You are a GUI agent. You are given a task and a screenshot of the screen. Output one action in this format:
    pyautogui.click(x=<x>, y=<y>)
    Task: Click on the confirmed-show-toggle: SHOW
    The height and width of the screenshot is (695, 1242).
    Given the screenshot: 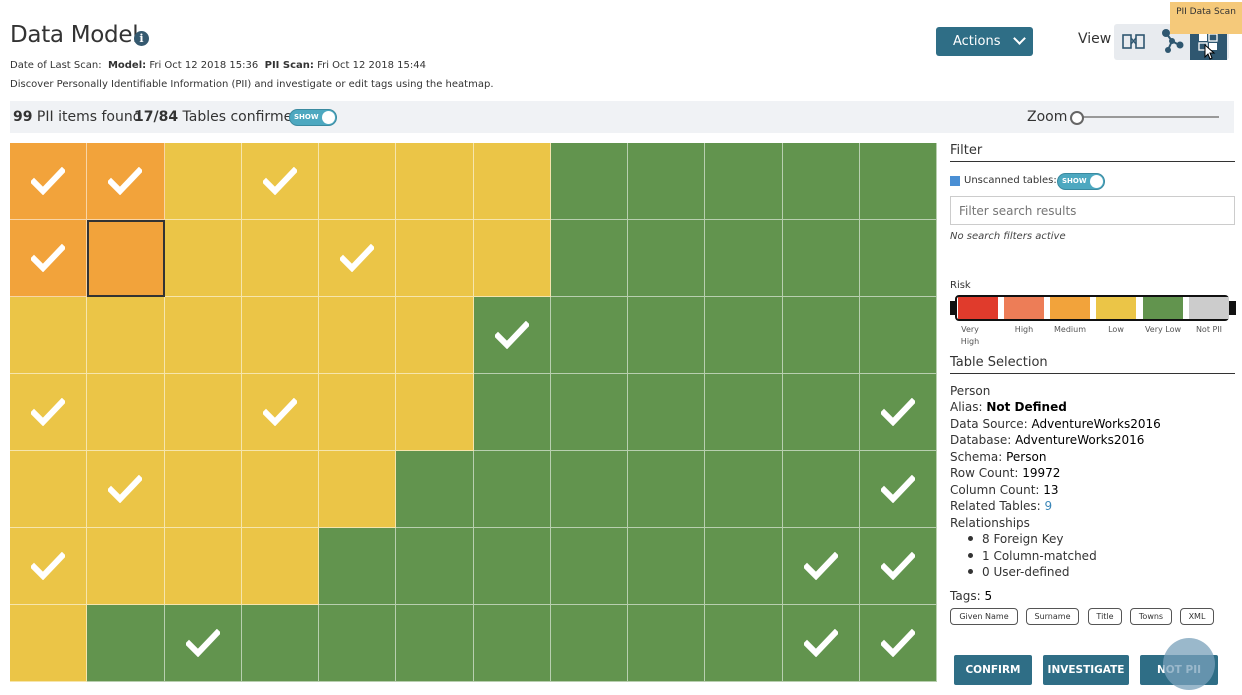 What is the action you would take?
    pyautogui.click(x=313, y=117)
    